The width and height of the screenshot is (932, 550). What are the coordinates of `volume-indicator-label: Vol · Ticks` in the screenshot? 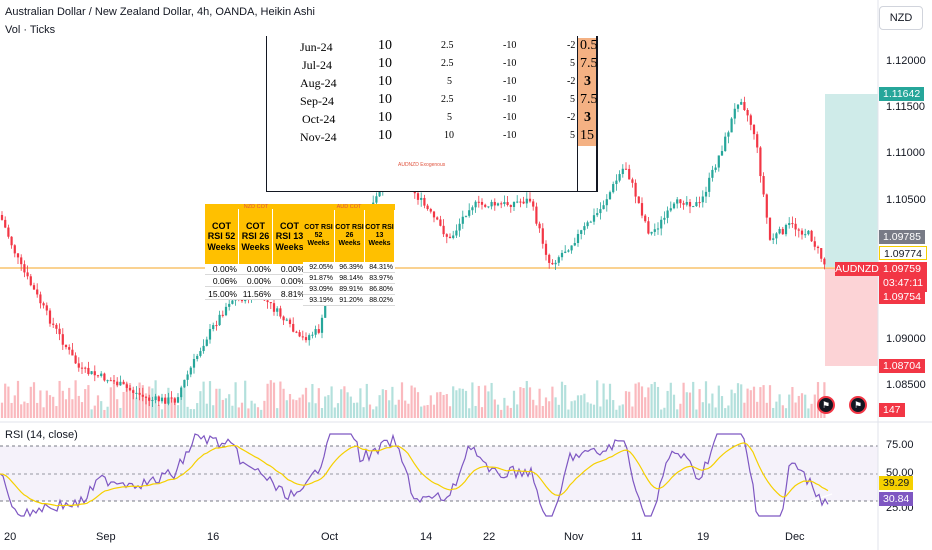 It's located at (30, 30).